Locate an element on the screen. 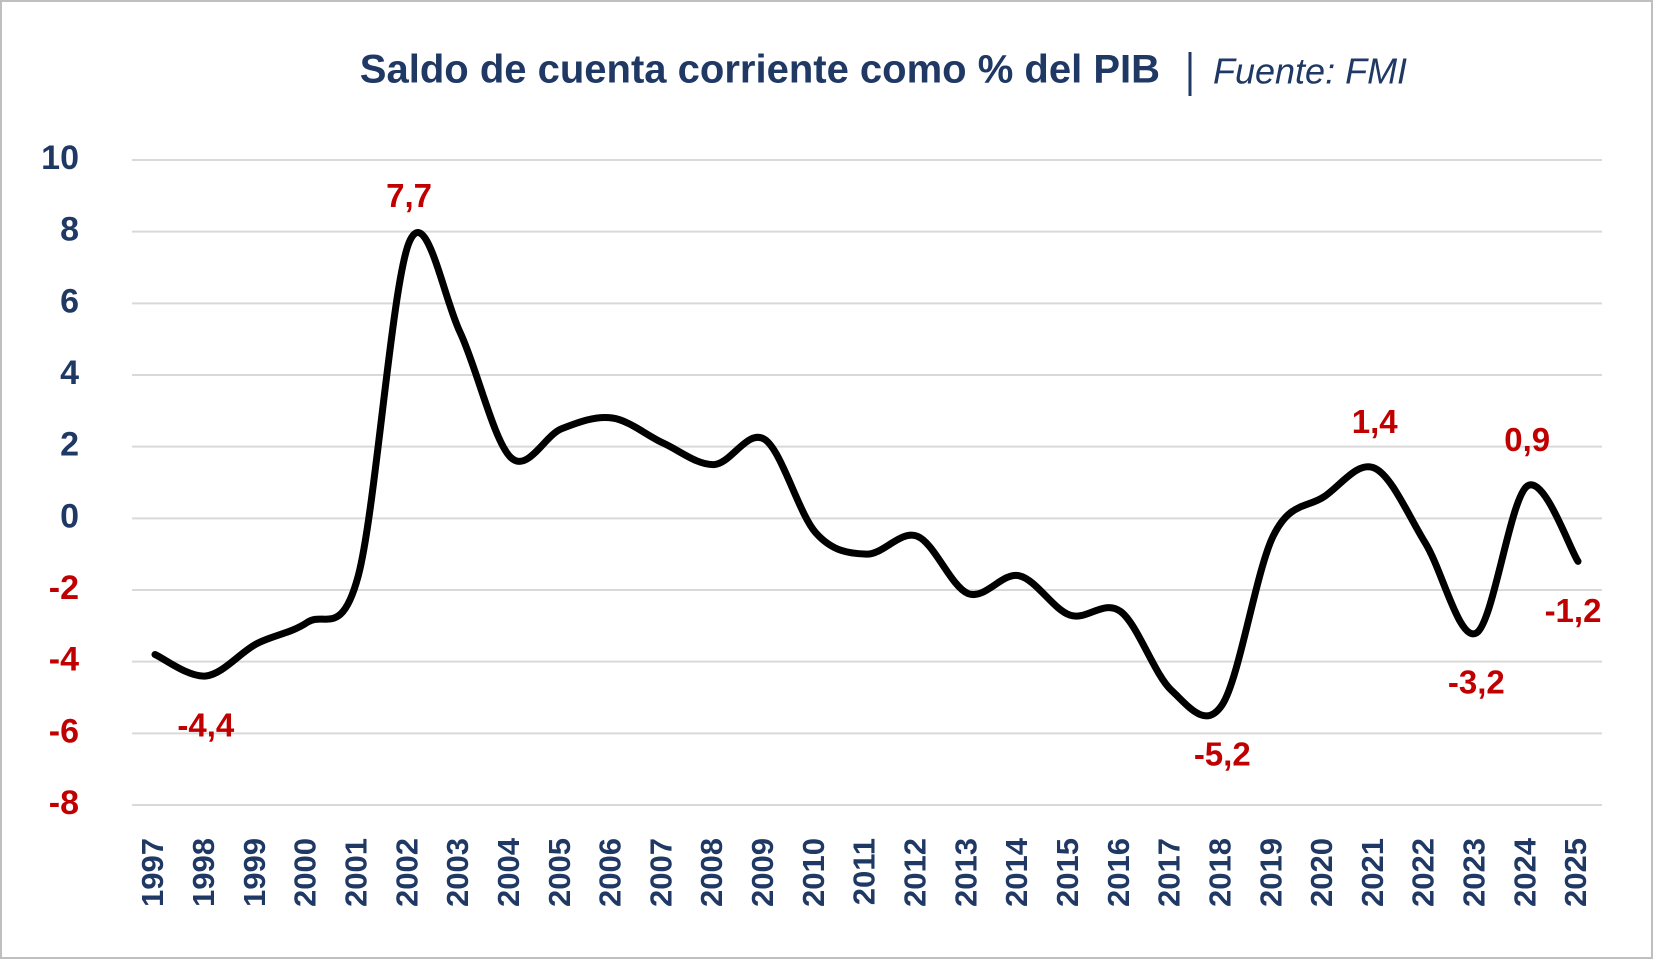 The width and height of the screenshot is (1653, 959). y-tick-label: 0 is located at coordinates (69, 516).